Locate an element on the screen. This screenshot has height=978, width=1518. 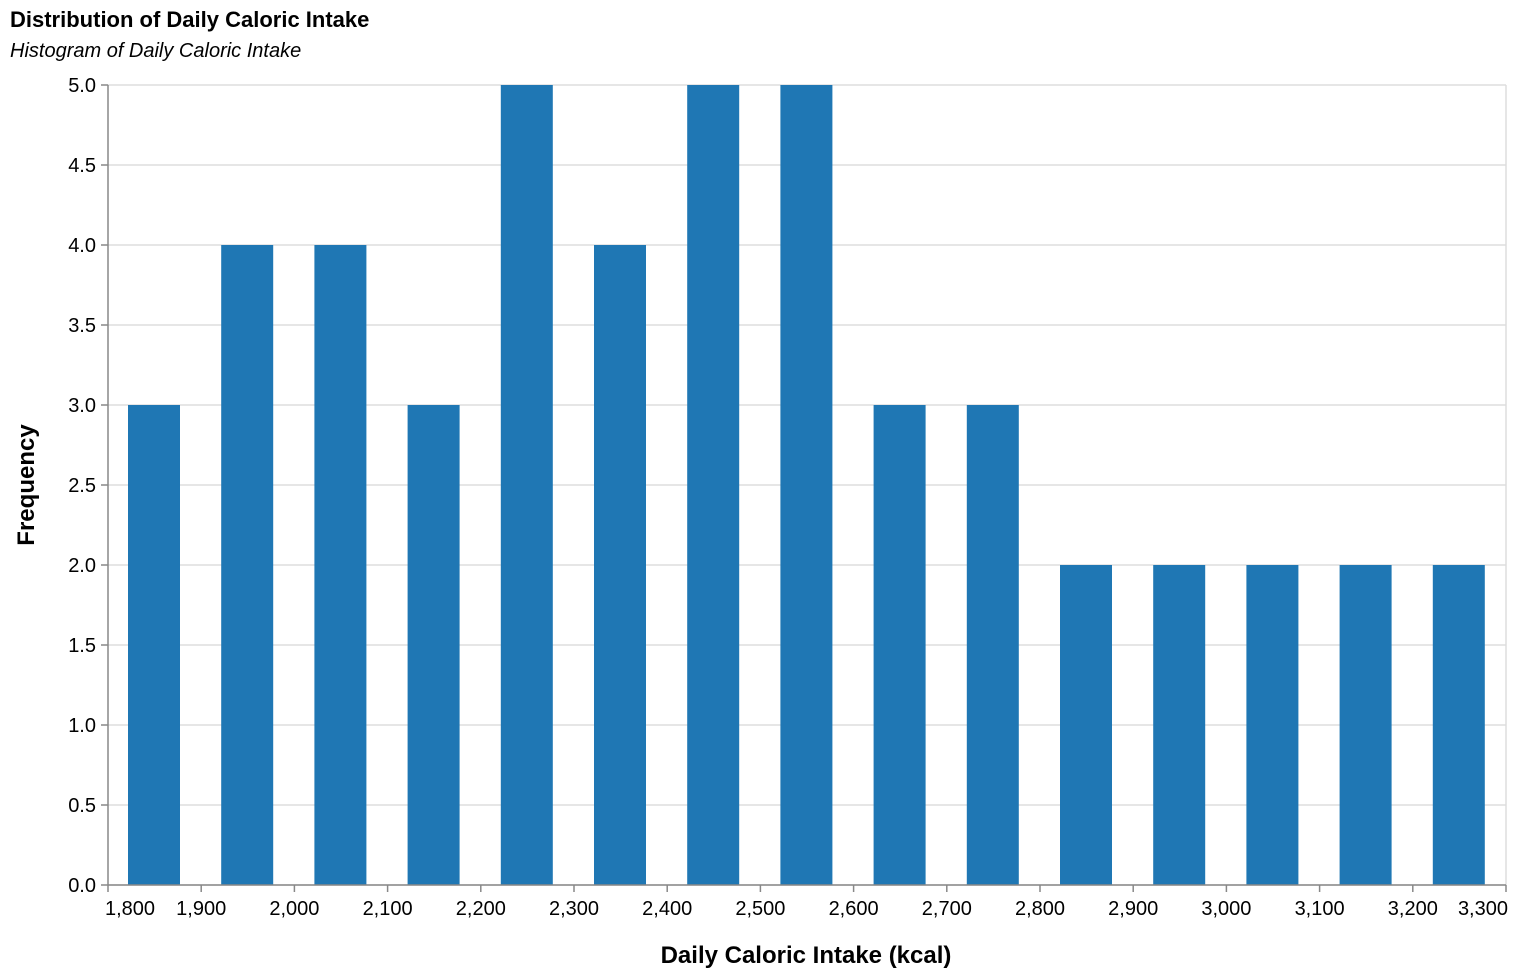
x-axis-title: Daily Caloric Intake (kcal) is located at coordinates (806, 955).